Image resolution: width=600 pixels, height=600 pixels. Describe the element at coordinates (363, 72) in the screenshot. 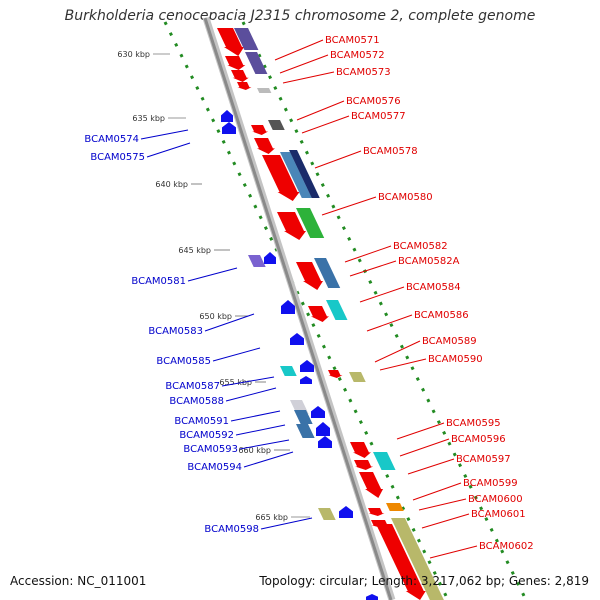

I see `gene-label-bcam0573: BCAM0573` at that location.